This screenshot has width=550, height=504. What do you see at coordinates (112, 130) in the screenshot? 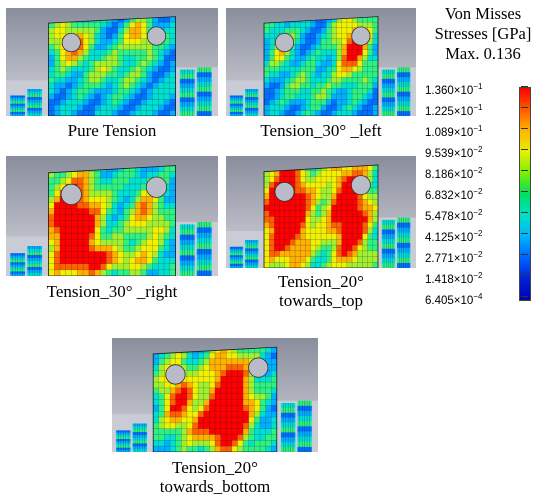
I see `caption-pure-tension: Pure Tension` at bounding box center [112, 130].